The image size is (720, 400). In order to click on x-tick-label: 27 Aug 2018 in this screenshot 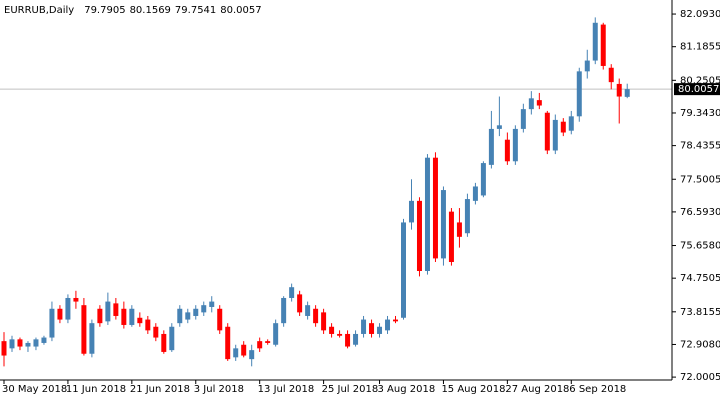, I will do `click(537, 389)`.